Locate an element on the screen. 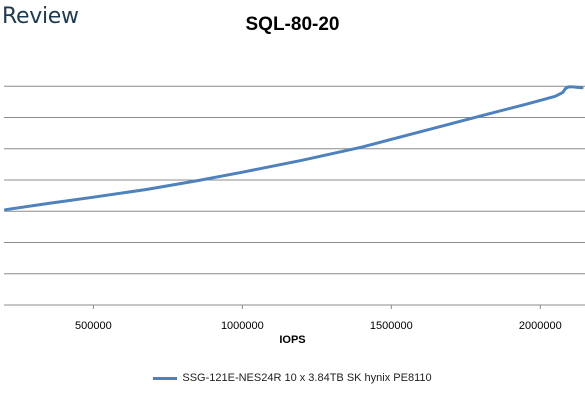  x-tick-label-0: 500000 is located at coordinates (93, 326).